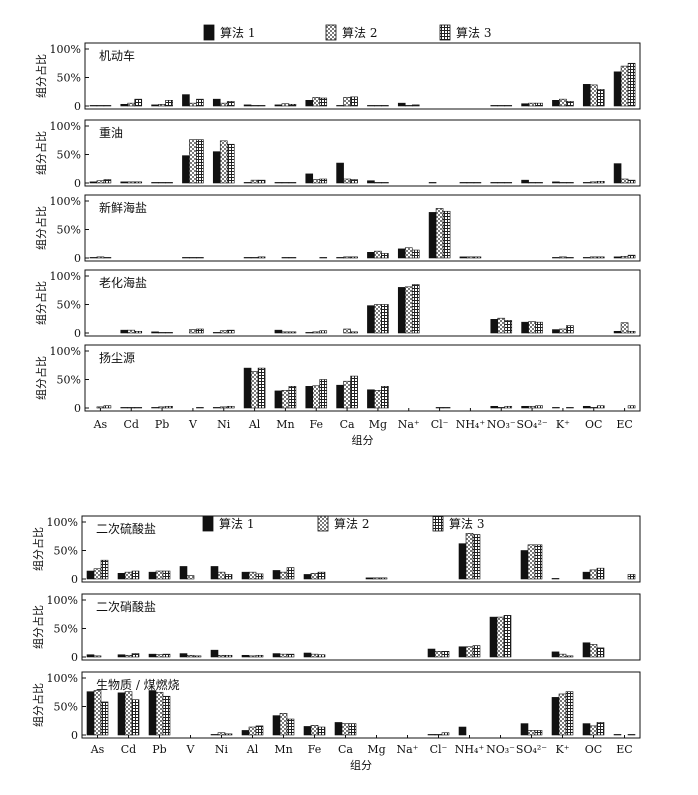  I want to click on panel-title: 二次硫酸盐, so click(126, 528).